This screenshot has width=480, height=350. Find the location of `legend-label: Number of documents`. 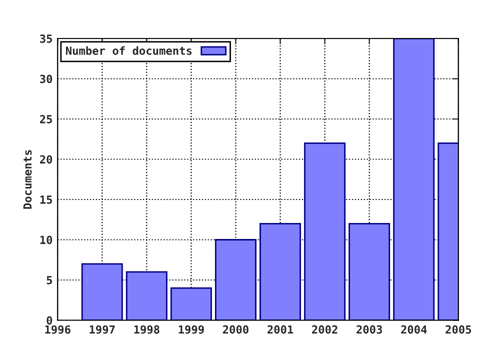

legend-label: Number of documents is located at coordinates (129, 50).